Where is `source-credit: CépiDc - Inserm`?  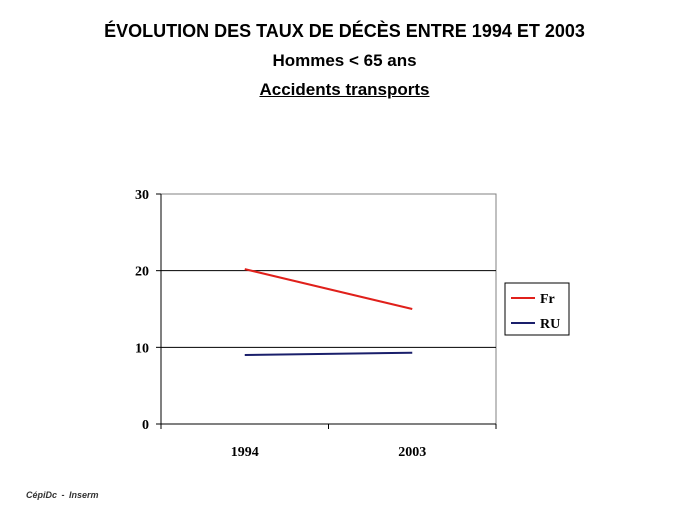
source-credit: CépiDc - Inserm is located at coordinates (62, 495).